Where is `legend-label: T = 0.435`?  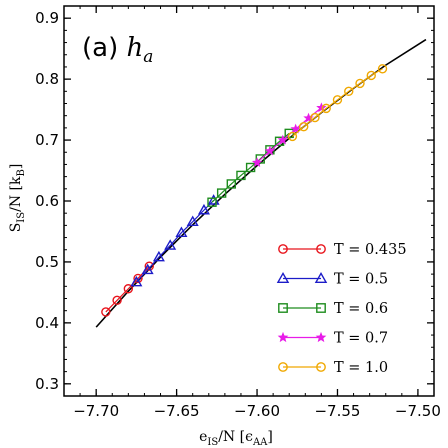
legend-label: T = 0.435 is located at coordinates (370, 250).